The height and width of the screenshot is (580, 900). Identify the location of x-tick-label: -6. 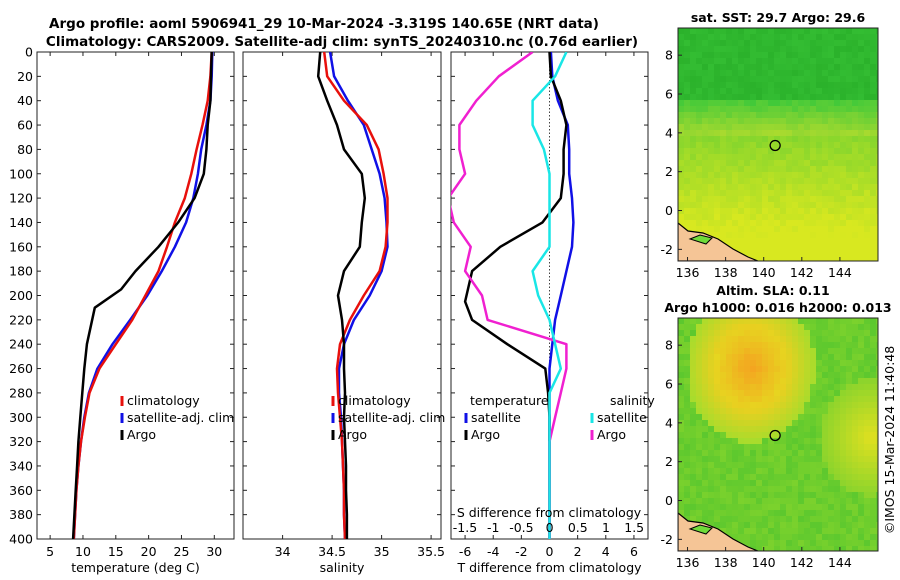
(465, 551).